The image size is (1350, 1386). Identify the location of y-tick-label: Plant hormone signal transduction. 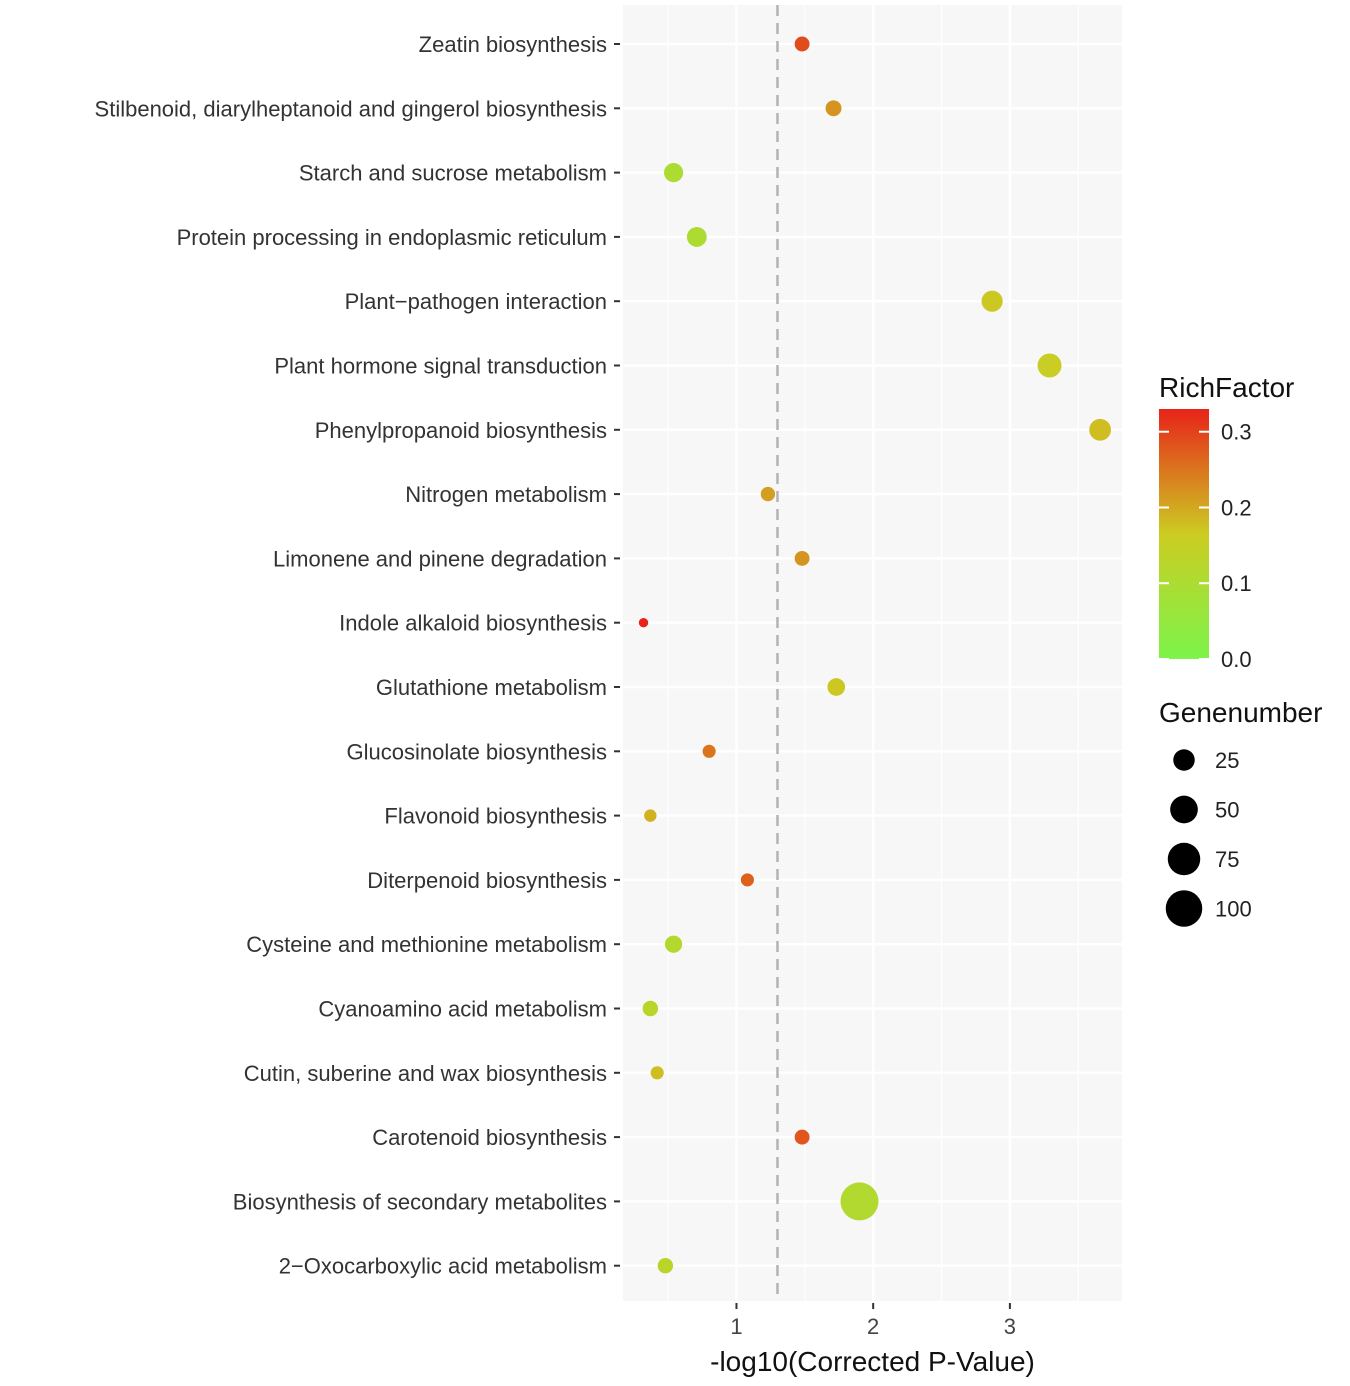
(440, 366).